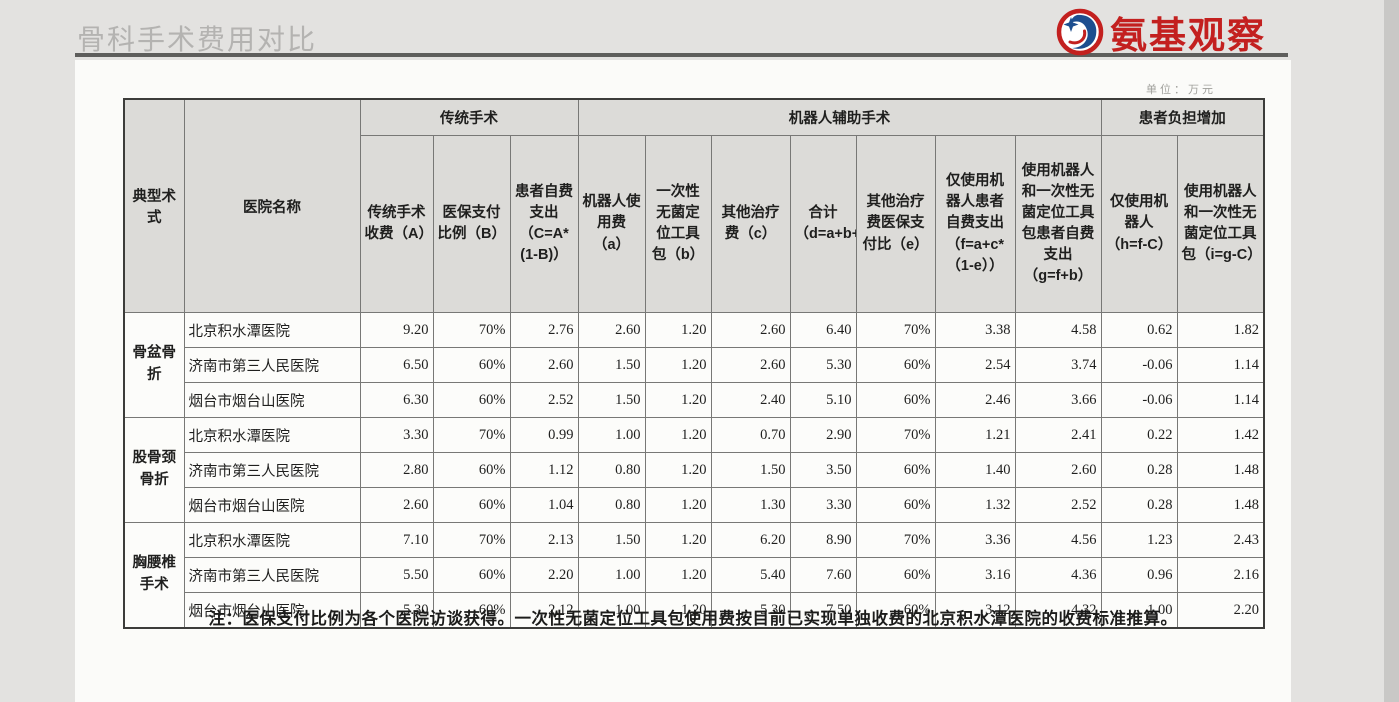 The height and width of the screenshot is (702, 1399). I want to click on value-cell: 2.43, so click(1220, 540).